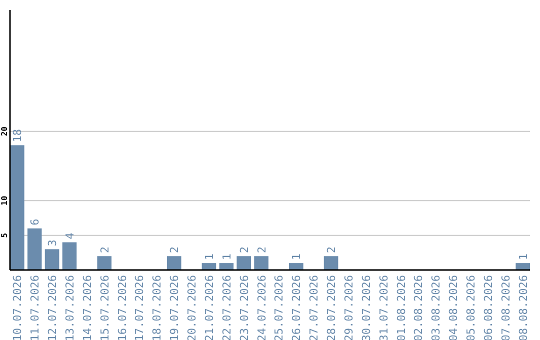  Describe the element at coordinates (261, 307) in the screenshot. I see `x-tick-label: 24.07.2026` at that location.